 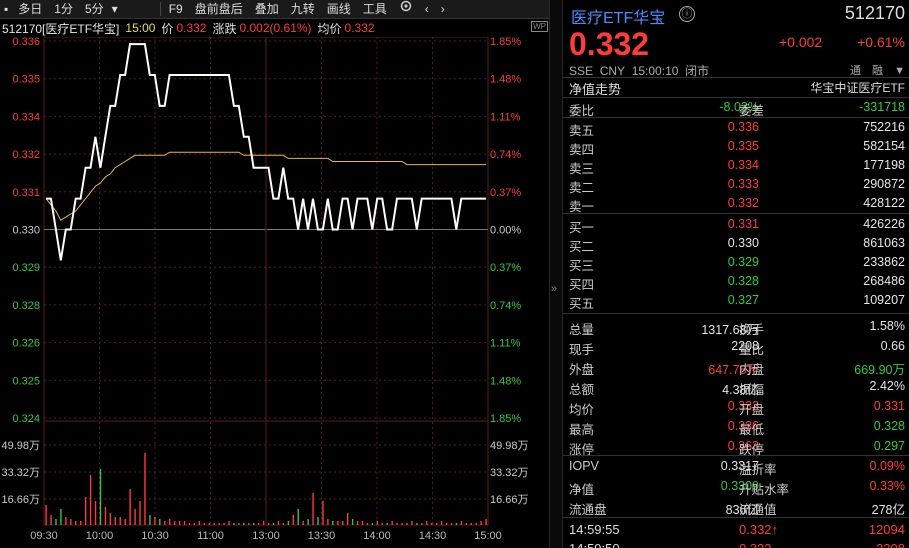 I want to click on toolbar-divider, so click(x=160, y=9).